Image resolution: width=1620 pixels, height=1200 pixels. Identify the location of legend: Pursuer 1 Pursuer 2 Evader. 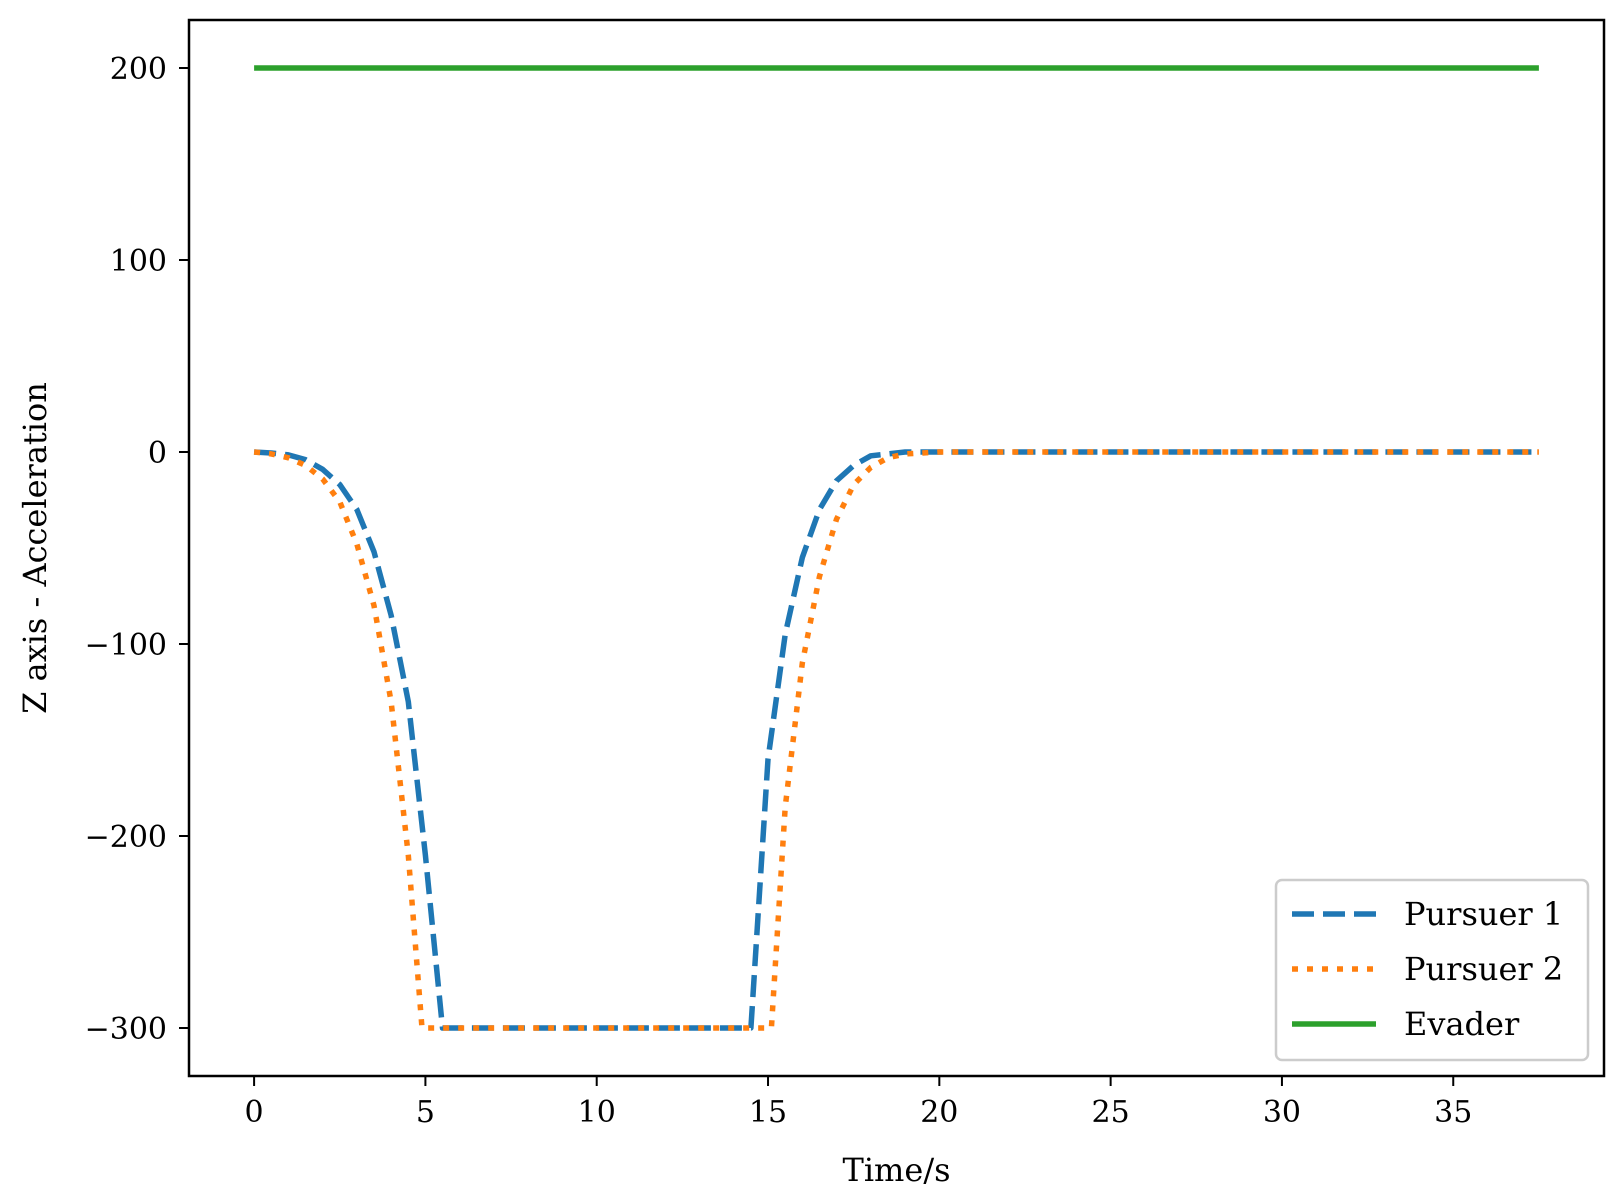
(1432, 970).